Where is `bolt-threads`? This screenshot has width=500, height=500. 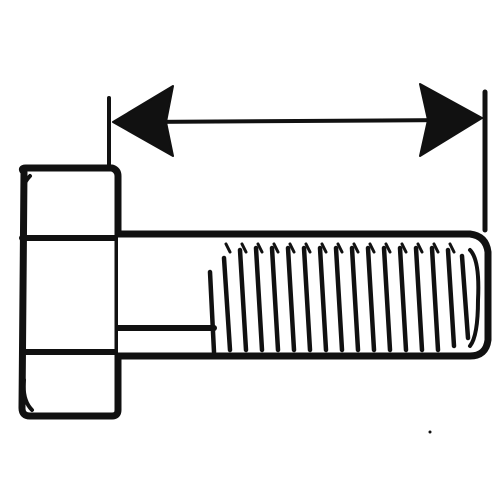 bolt-threads is located at coordinates (339, 300).